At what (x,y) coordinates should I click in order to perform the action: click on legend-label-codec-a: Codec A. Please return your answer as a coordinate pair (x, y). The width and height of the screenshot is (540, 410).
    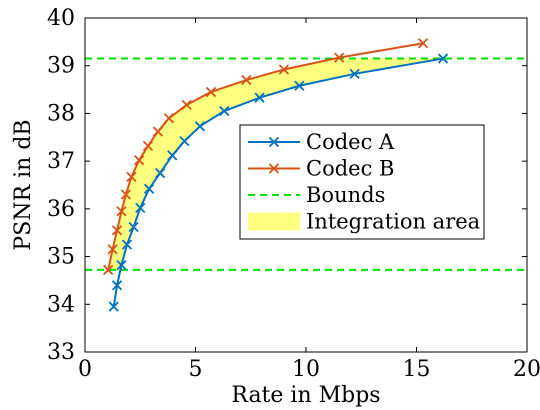
    Looking at the image, I should click on (350, 142).